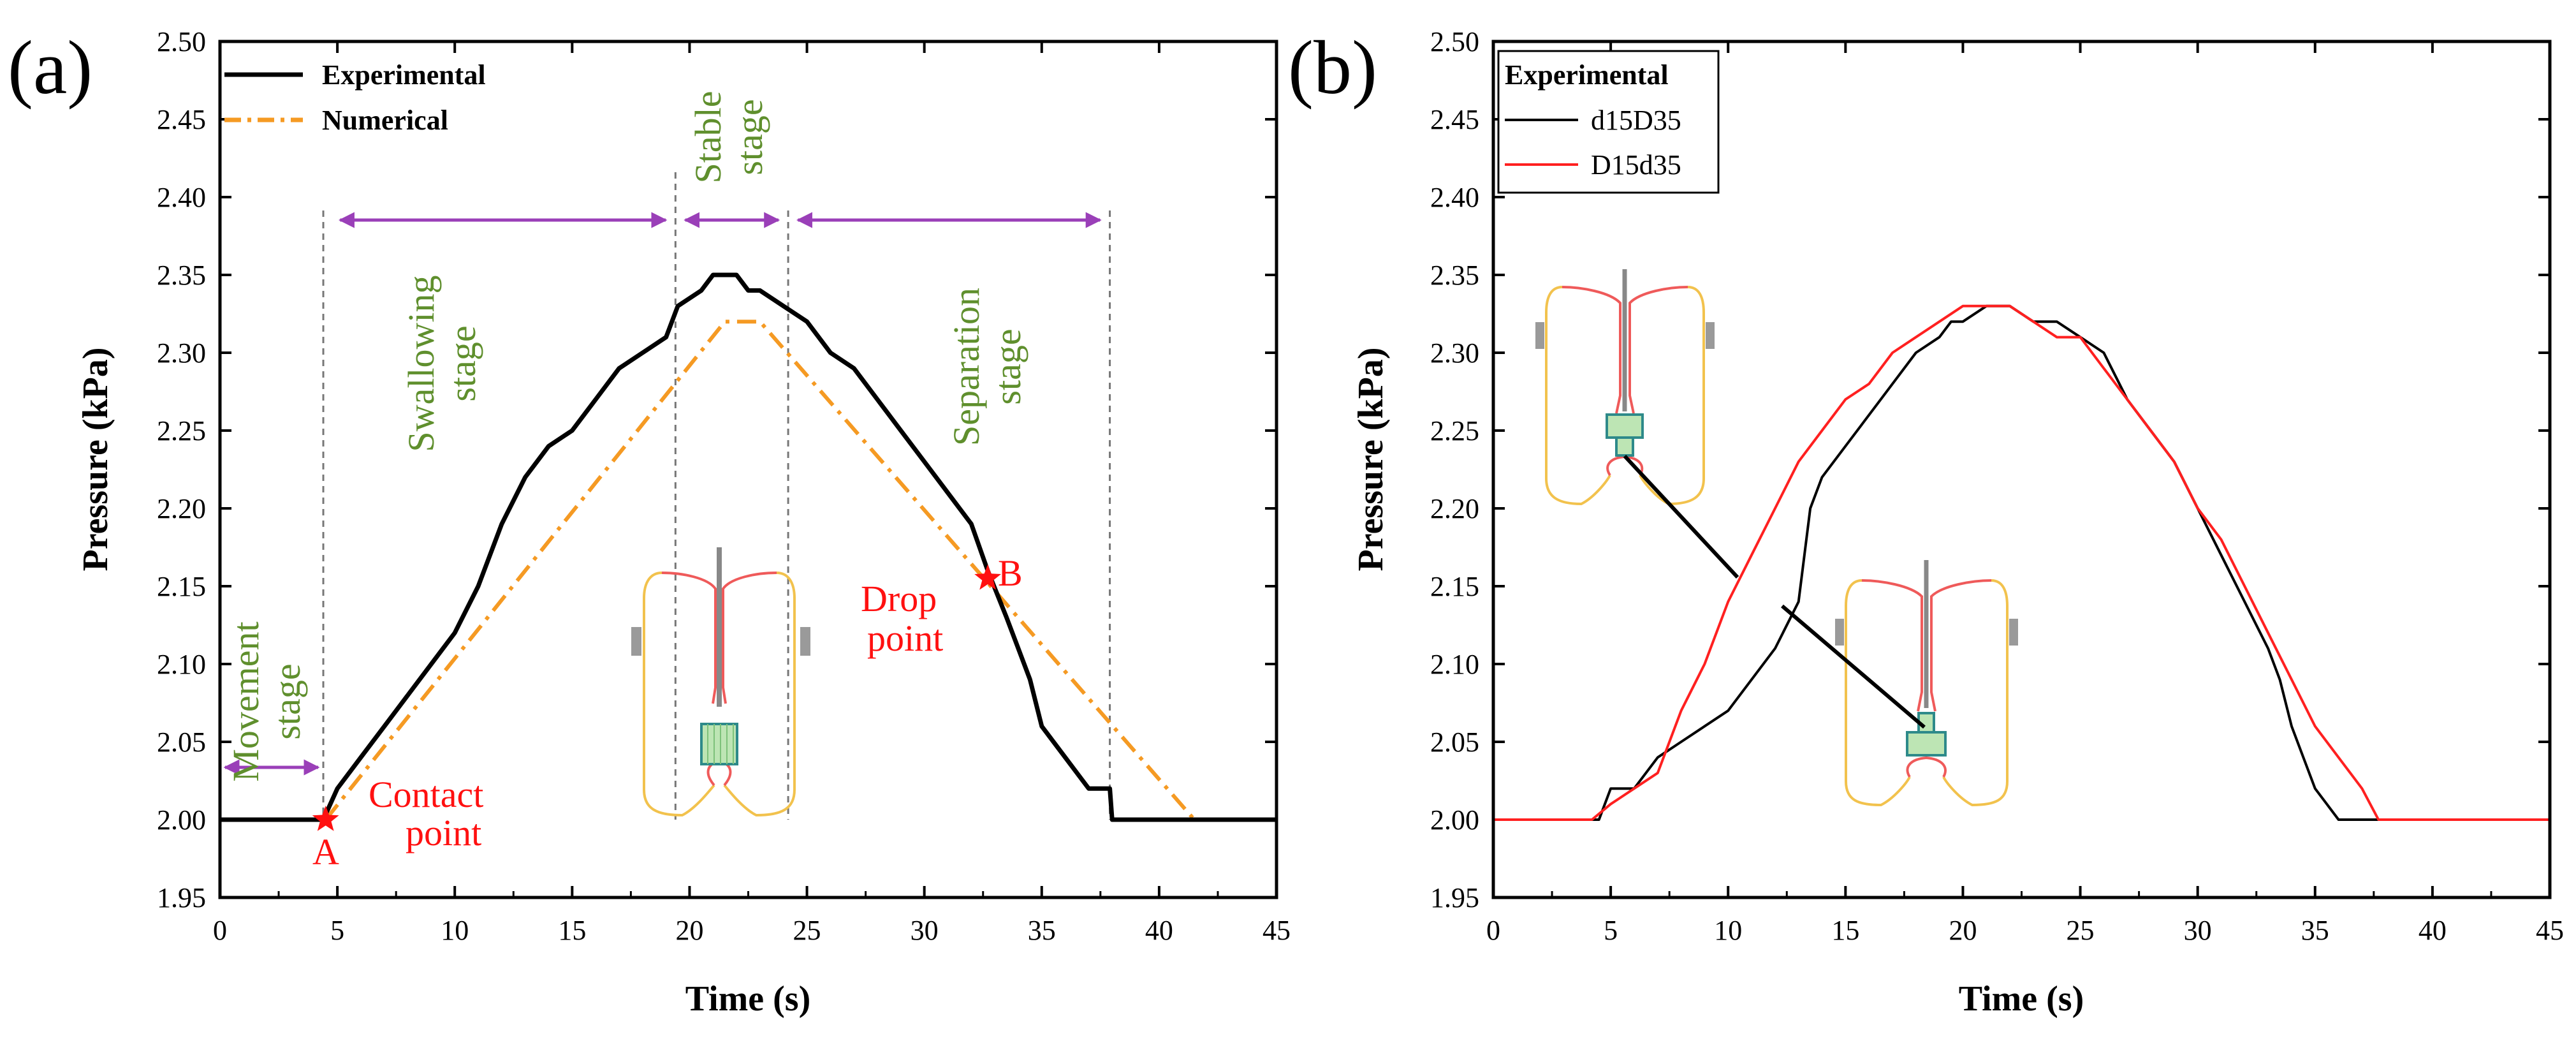 This screenshot has width=2576, height=1041. Describe the element at coordinates (987, 577) in the screenshot. I see `marker-point-B` at that location.